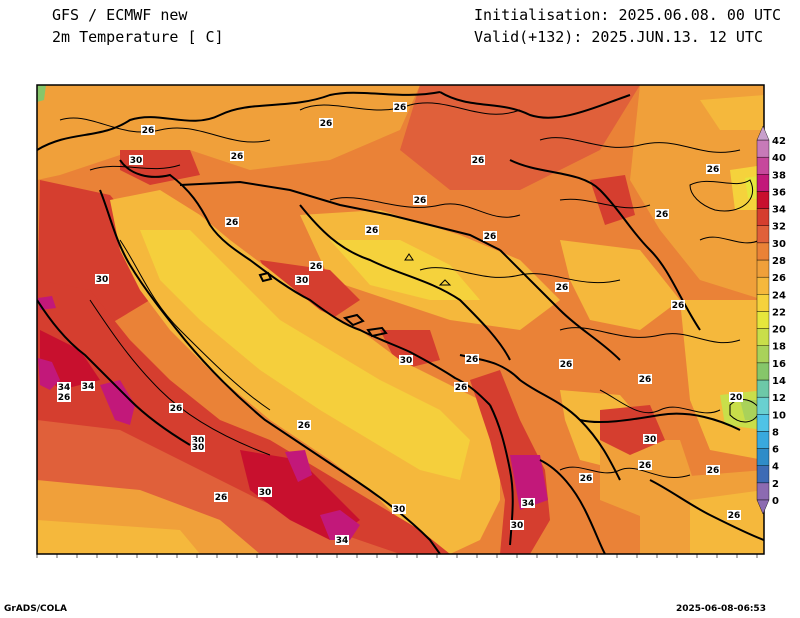  Describe the element at coordinates (779, 192) in the screenshot. I see `colorbar-tick-label: 36` at that location.